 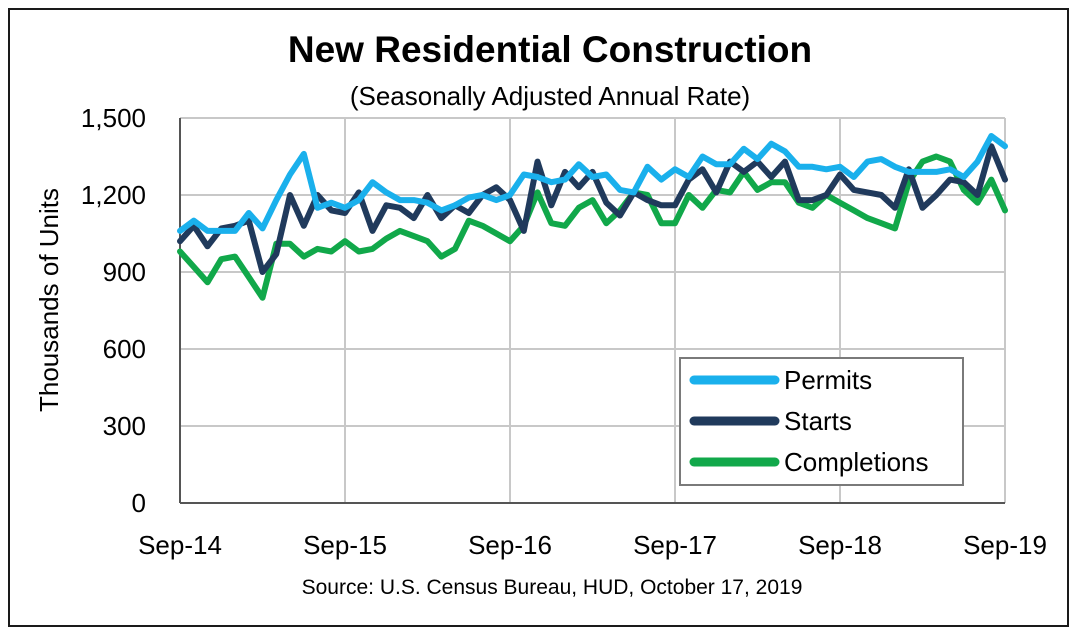 What do you see at coordinates (49, 300) in the screenshot?
I see `y-axis-label: Thousands of Units` at bounding box center [49, 300].